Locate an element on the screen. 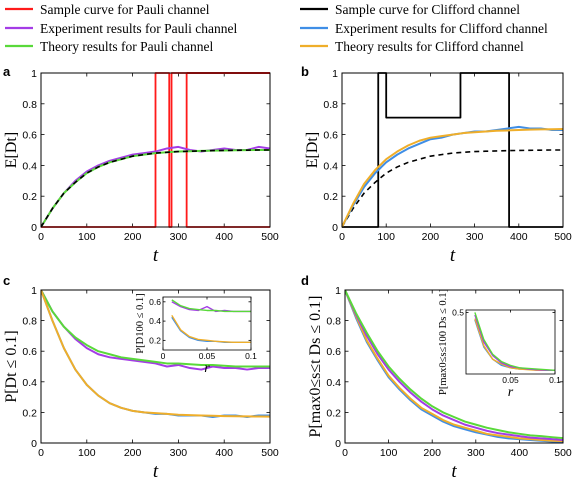  y-tick-label-d: 1 is located at coordinates (338, 291).